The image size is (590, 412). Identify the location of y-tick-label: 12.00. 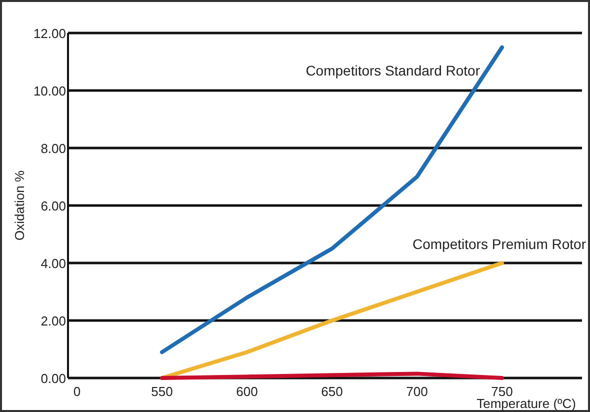
(49, 33).